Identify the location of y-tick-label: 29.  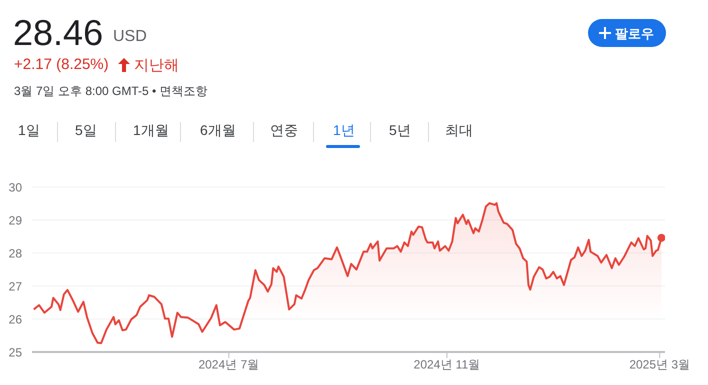
(15, 220).